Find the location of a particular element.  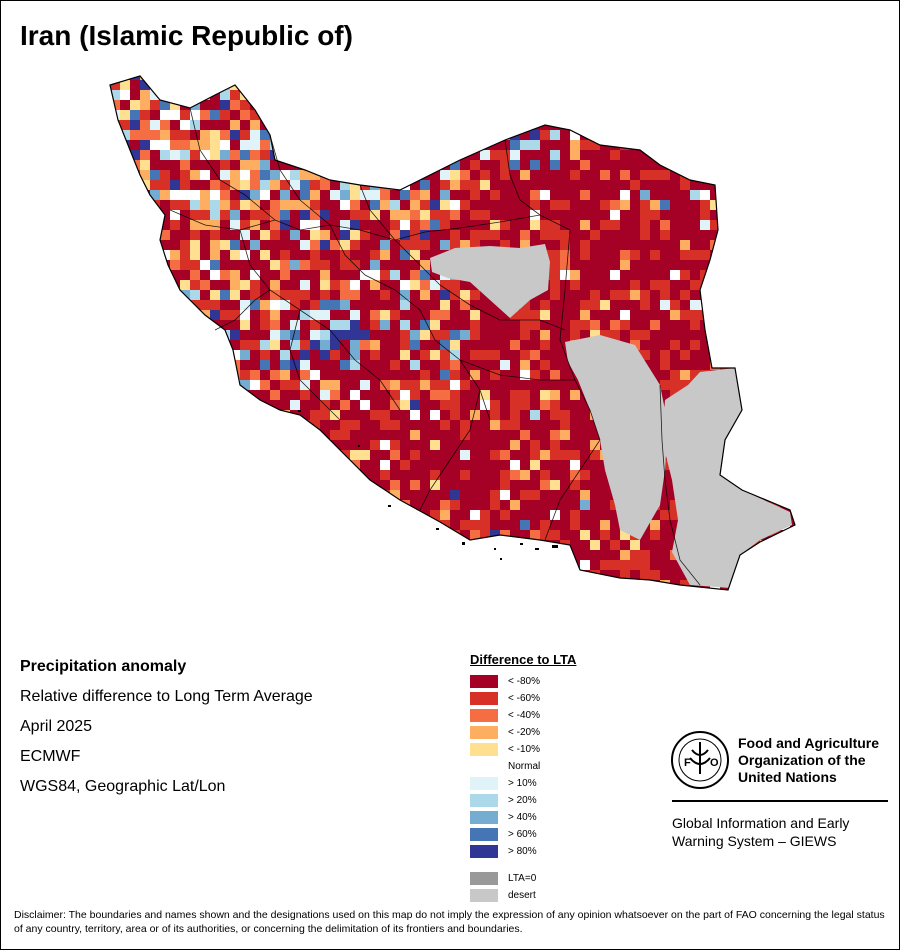

legend-label: > 10% is located at coordinates (522, 783).